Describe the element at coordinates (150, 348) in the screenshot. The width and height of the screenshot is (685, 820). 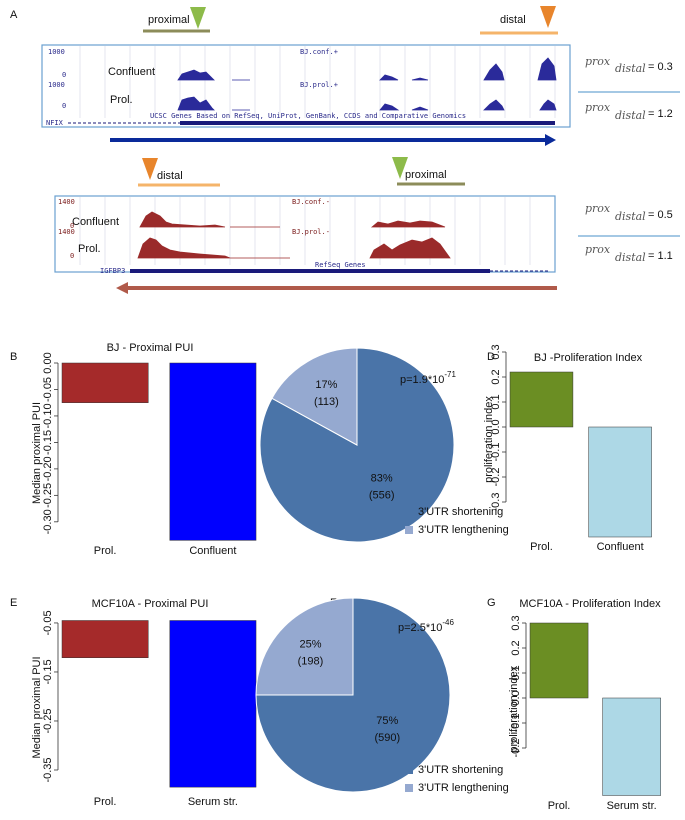
I see `chart-title: BJ - Proximal PUI` at that location.